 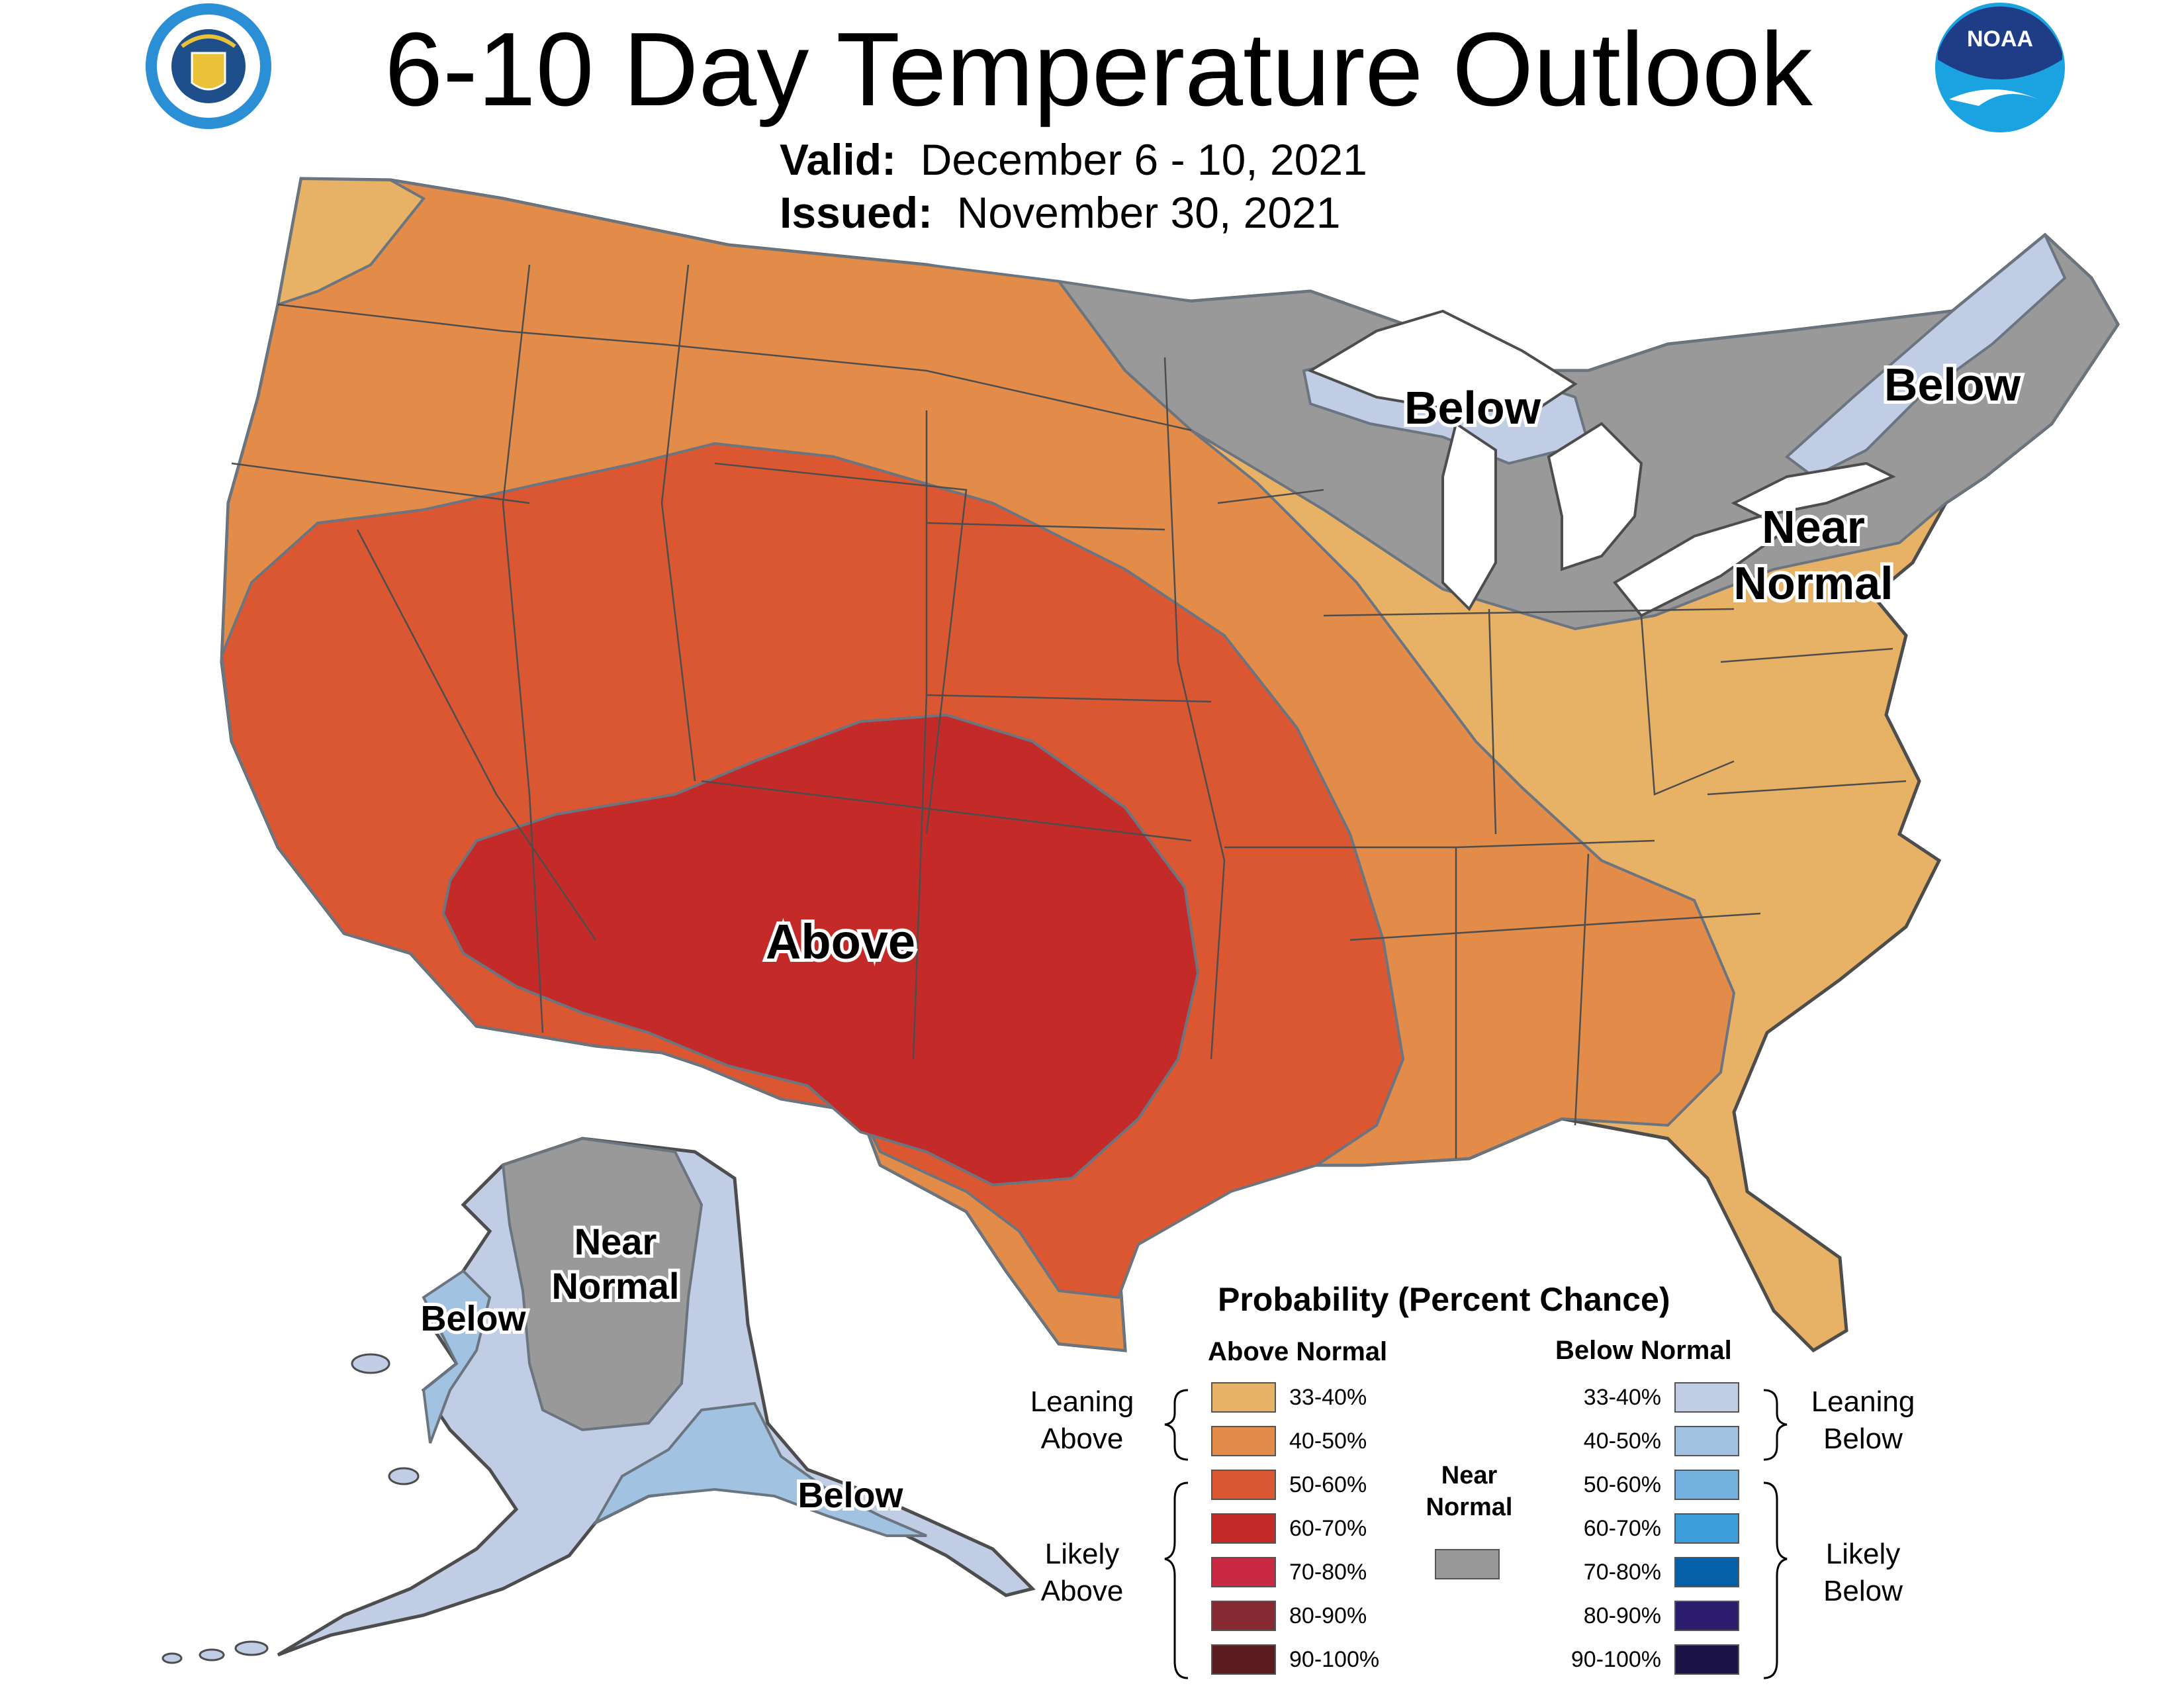 What do you see at coordinates (473, 1318) in the screenshot?
I see `label-alaska-west-below: Below` at bounding box center [473, 1318].